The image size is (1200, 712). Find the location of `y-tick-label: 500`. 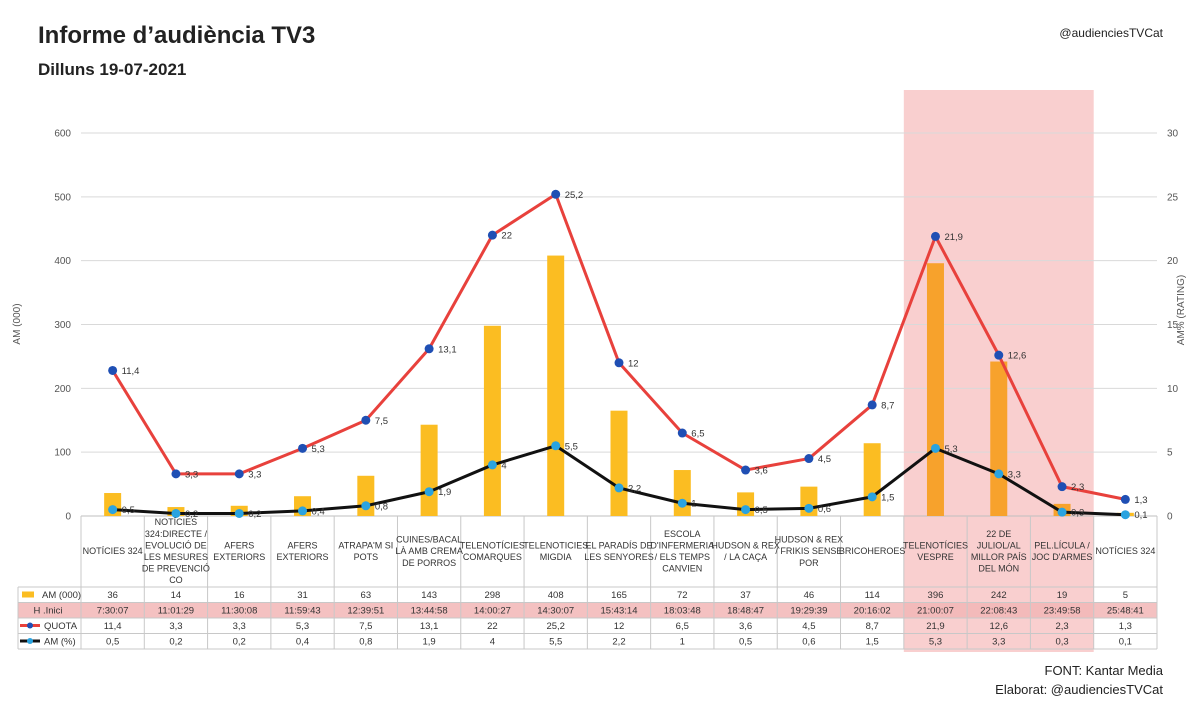

y-tick-label: 500 is located at coordinates (62, 197).